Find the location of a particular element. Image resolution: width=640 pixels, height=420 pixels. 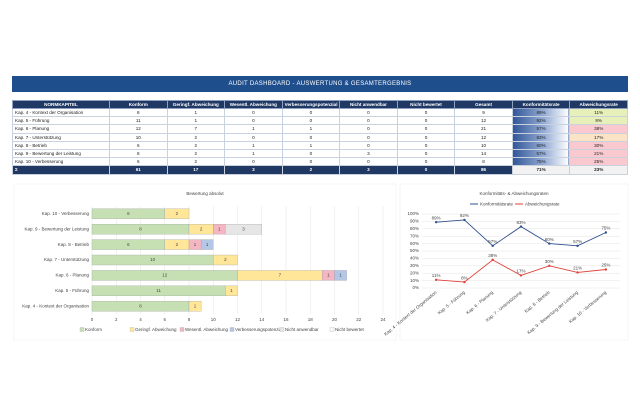

legend-label: Nicht bewertet is located at coordinates (350, 329).